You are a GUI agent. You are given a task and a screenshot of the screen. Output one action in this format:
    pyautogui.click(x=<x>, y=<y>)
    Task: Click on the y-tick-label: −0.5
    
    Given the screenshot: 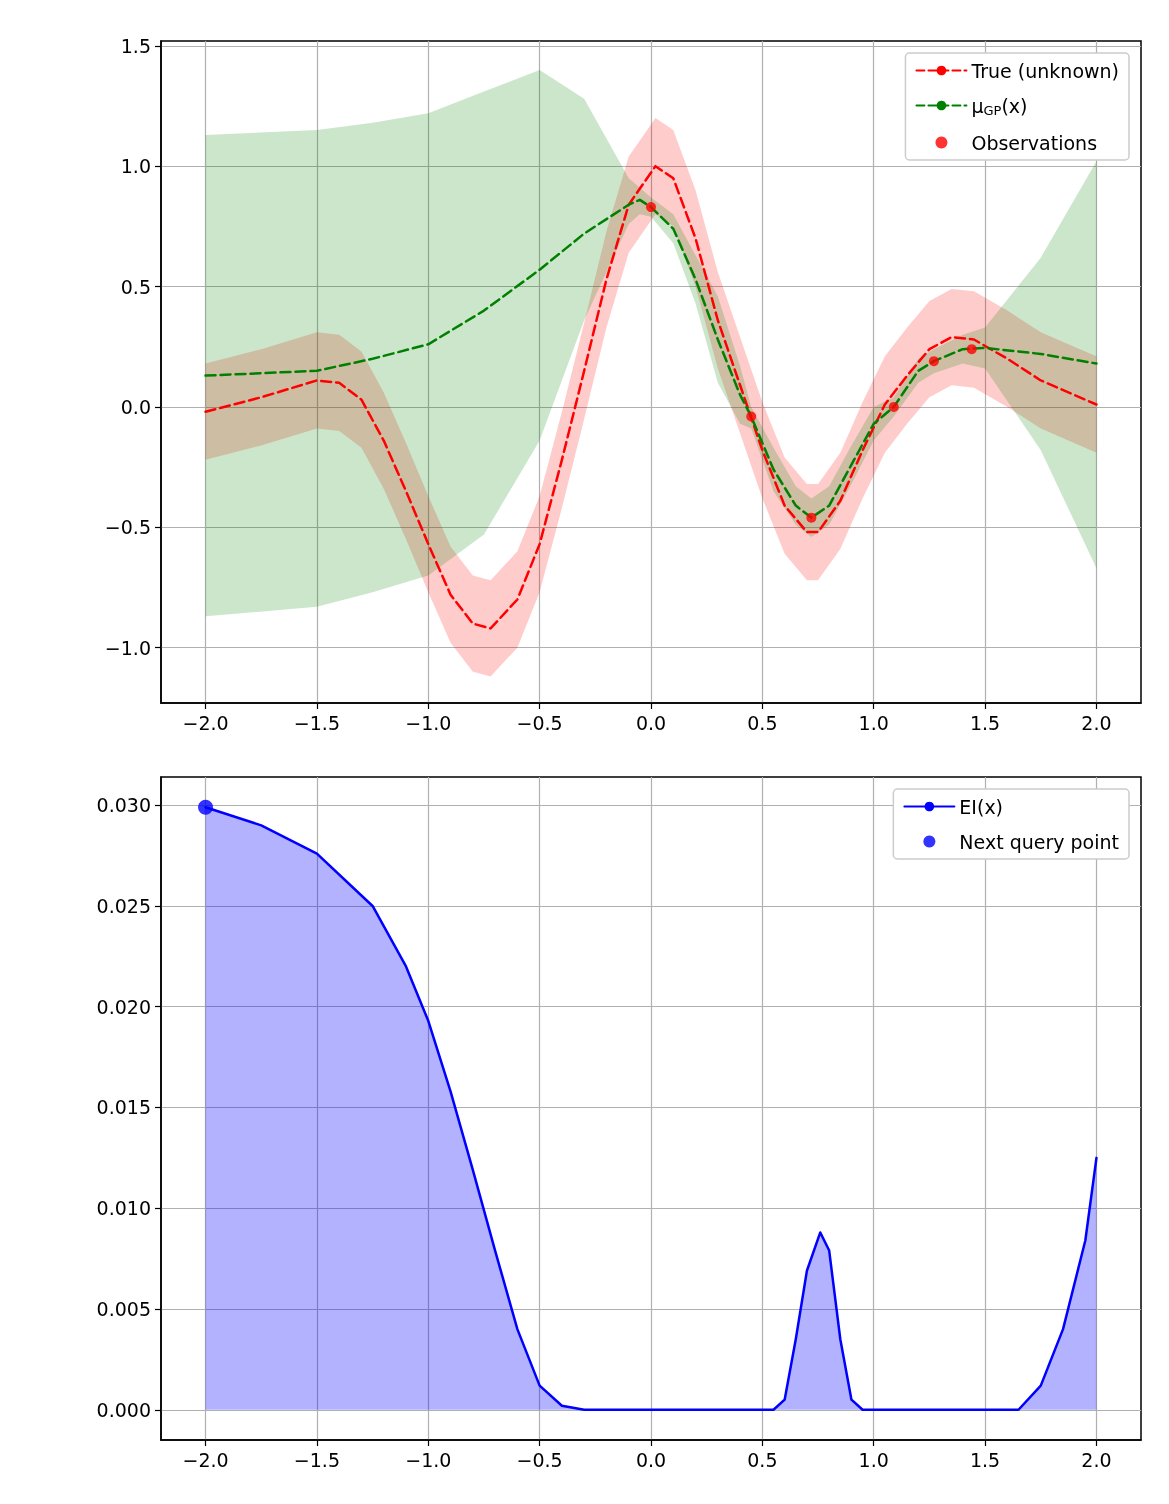 What is the action you would take?
    pyautogui.click(x=127, y=527)
    